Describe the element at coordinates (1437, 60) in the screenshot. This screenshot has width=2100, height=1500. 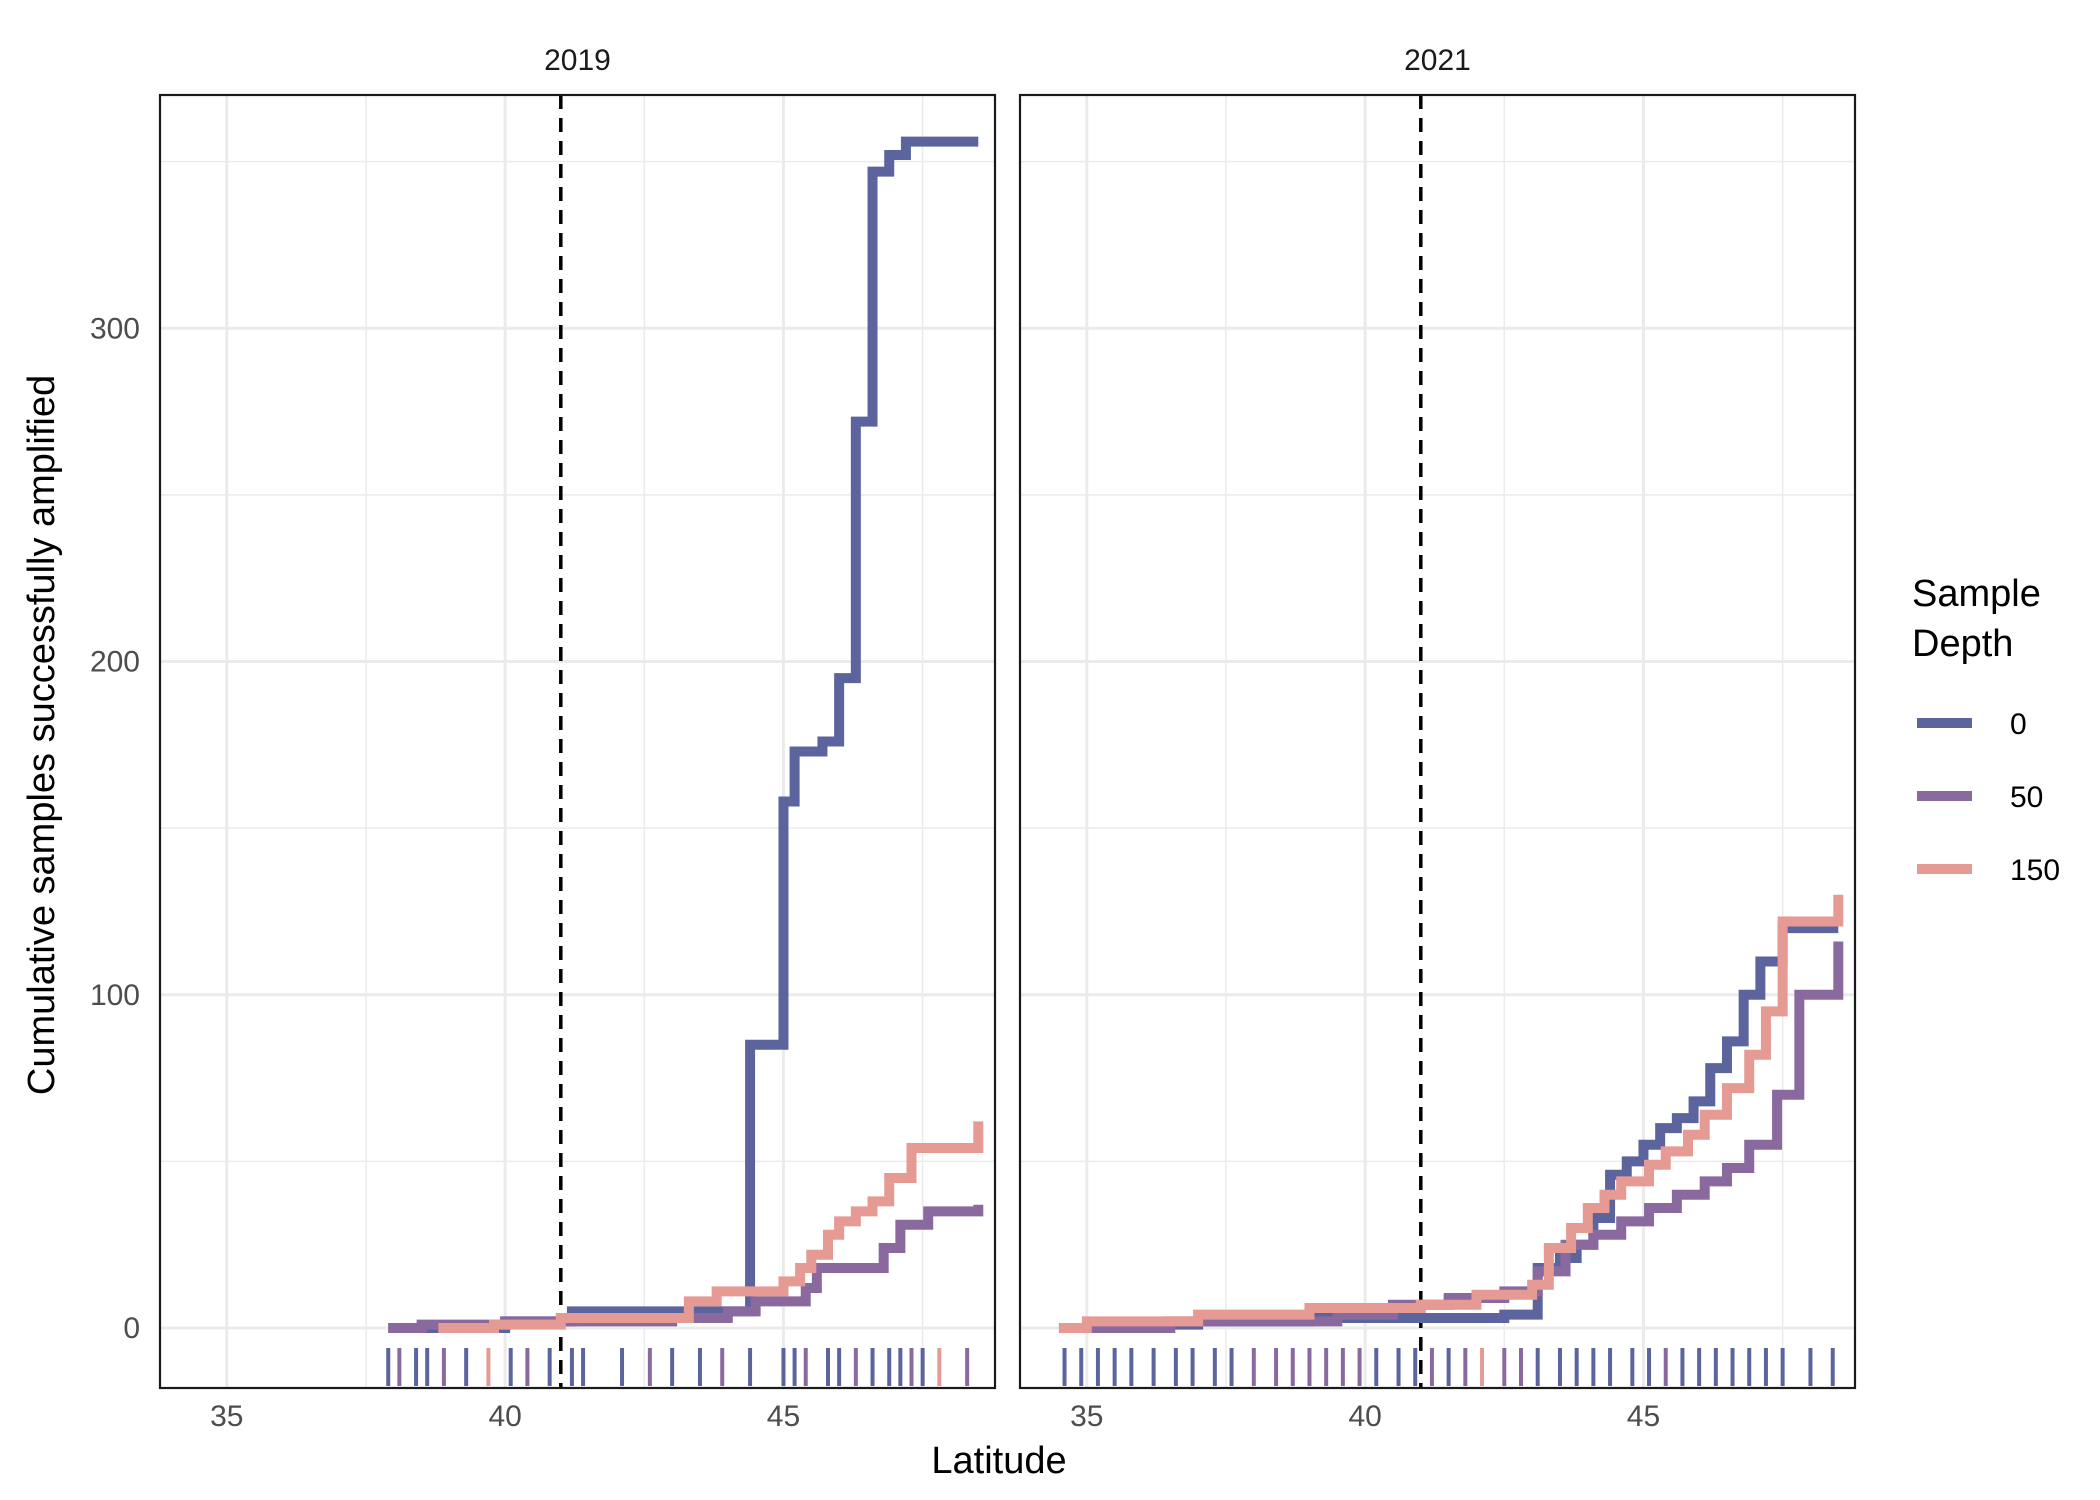
I see `panel-title: 2021` at that location.